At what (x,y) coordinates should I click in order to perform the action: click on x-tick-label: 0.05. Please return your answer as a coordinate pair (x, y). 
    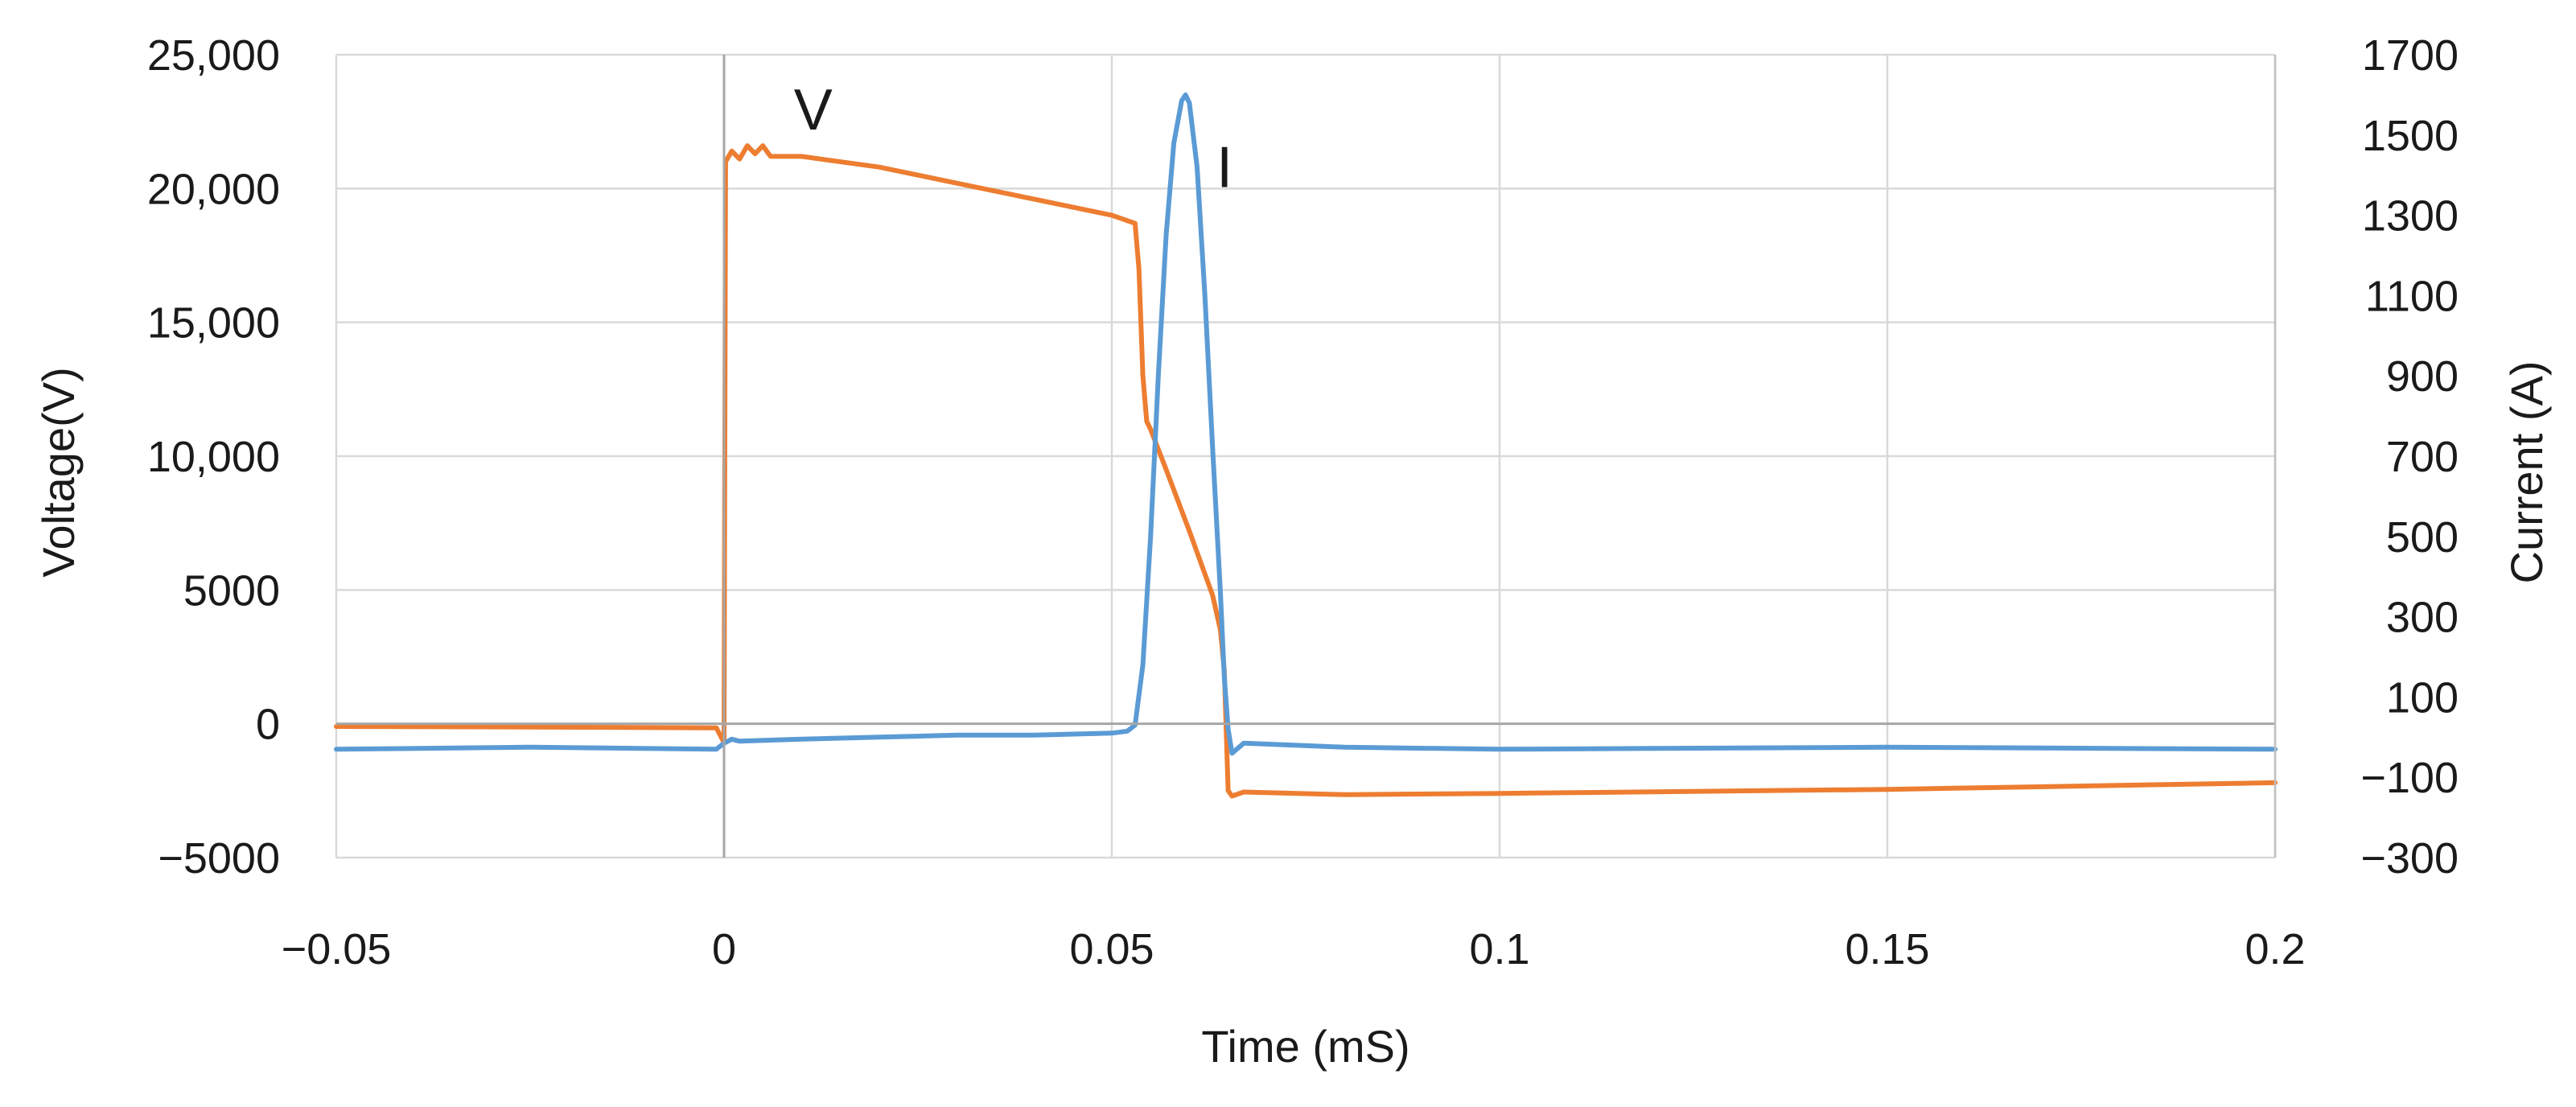
    Looking at the image, I should click on (1111, 949).